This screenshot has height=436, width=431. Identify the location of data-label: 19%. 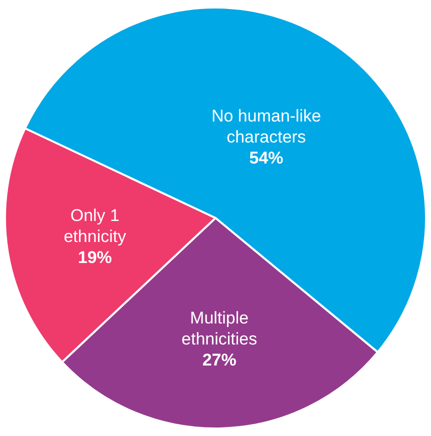
(95, 257).